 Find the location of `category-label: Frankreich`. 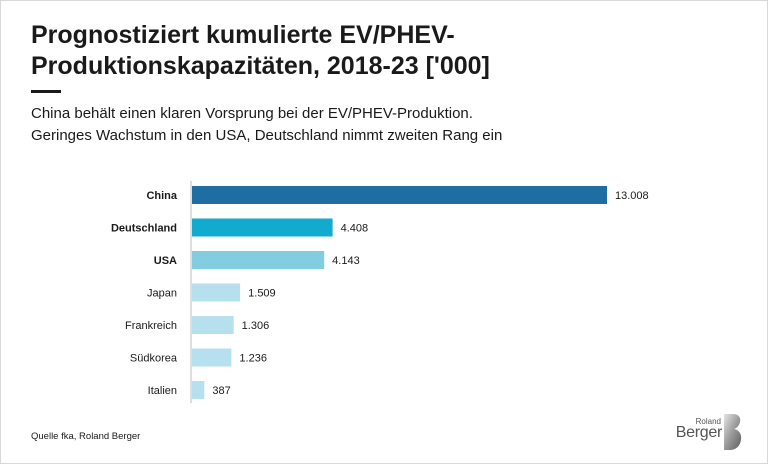

category-label: Frankreich is located at coordinates (151, 326).